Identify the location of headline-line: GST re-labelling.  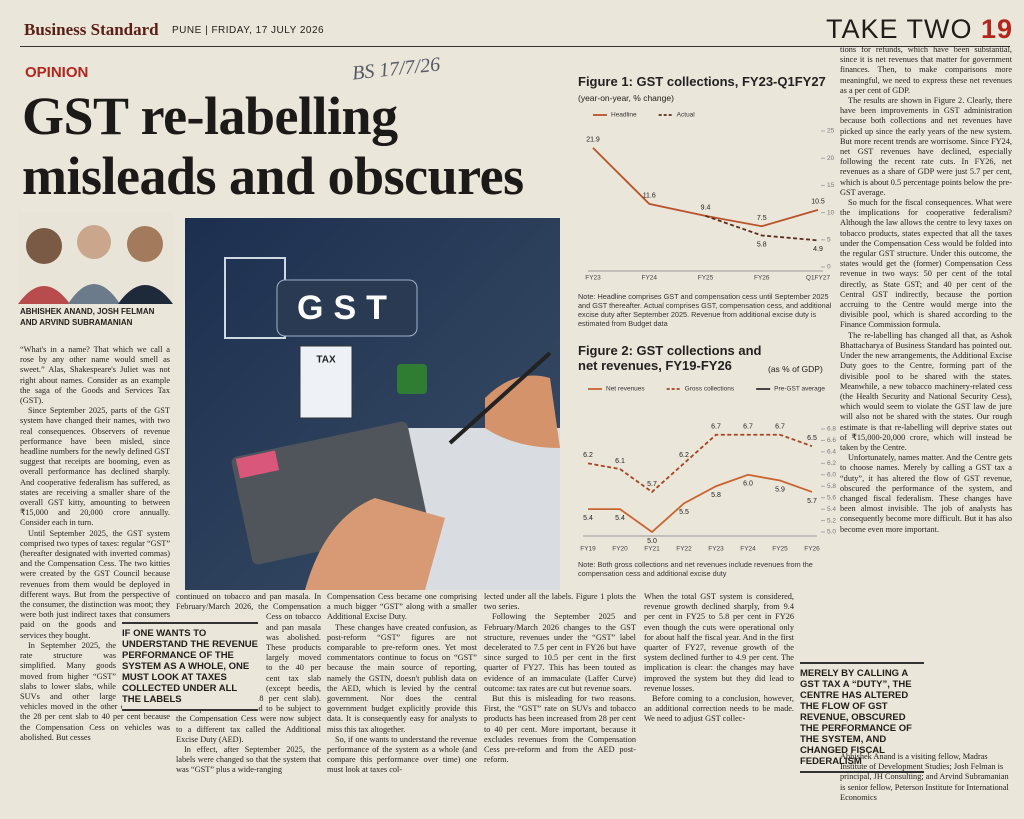
(210, 116).